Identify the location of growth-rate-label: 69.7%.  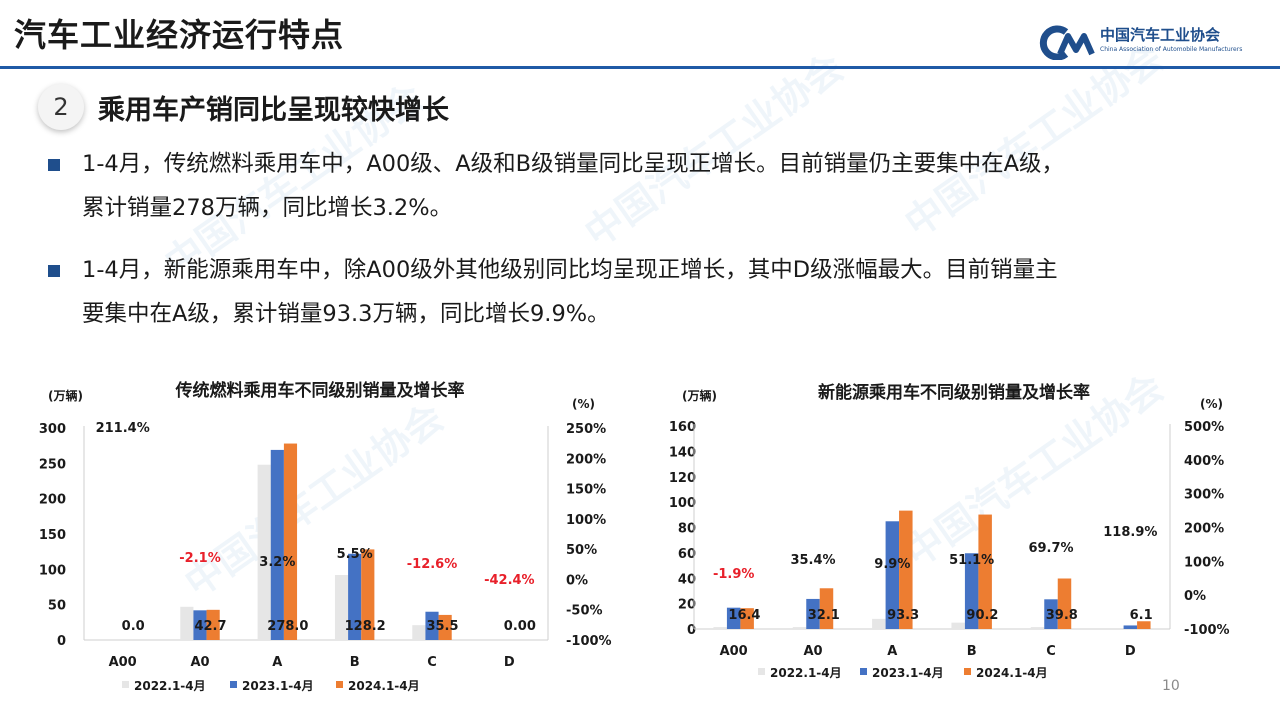
(1050, 548).